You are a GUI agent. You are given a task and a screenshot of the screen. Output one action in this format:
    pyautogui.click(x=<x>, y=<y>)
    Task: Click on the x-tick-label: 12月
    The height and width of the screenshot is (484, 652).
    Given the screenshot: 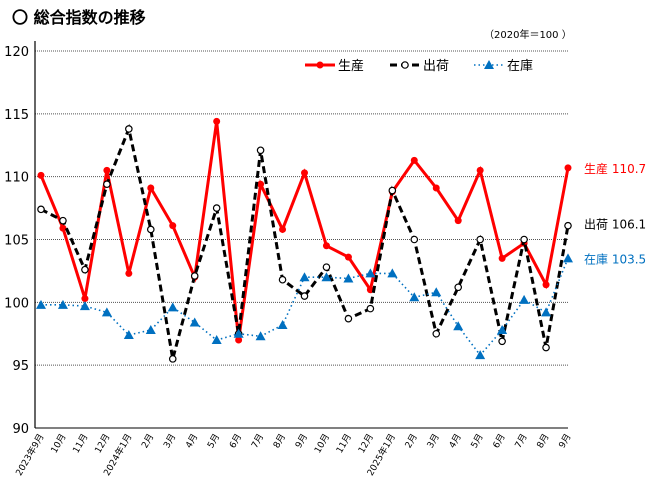 What is the action you would take?
    pyautogui.click(x=103, y=443)
    